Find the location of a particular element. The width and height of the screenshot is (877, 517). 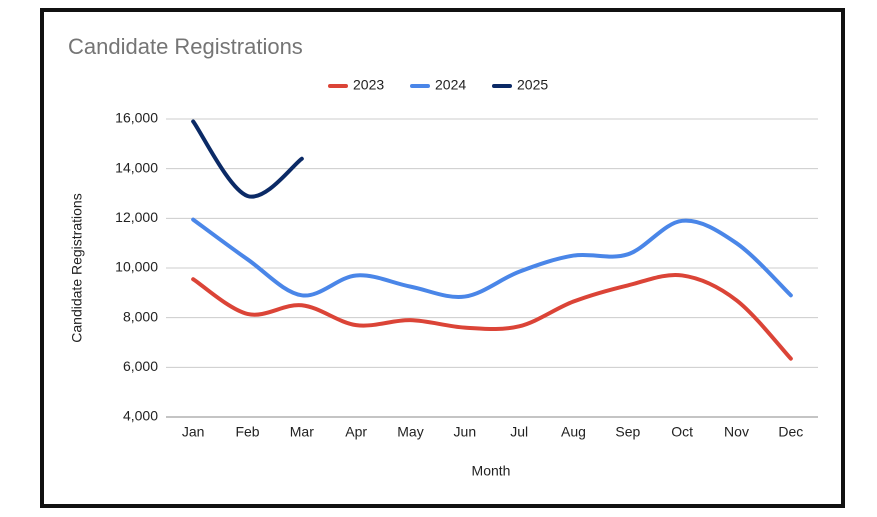

y-tick-label: 10,000 is located at coordinates (136, 267).